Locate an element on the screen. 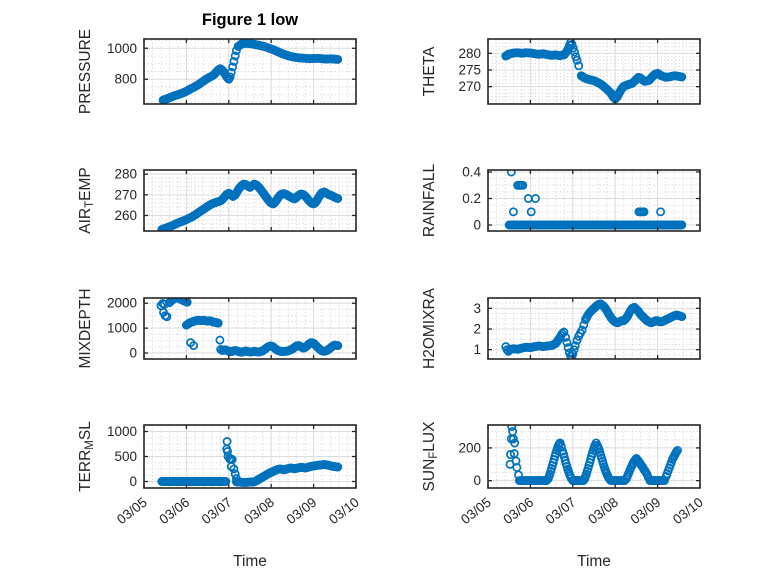 The width and height of the screenshot is (778, 583). y-tick-label: 0.4 is located at coordinates (471, 171).